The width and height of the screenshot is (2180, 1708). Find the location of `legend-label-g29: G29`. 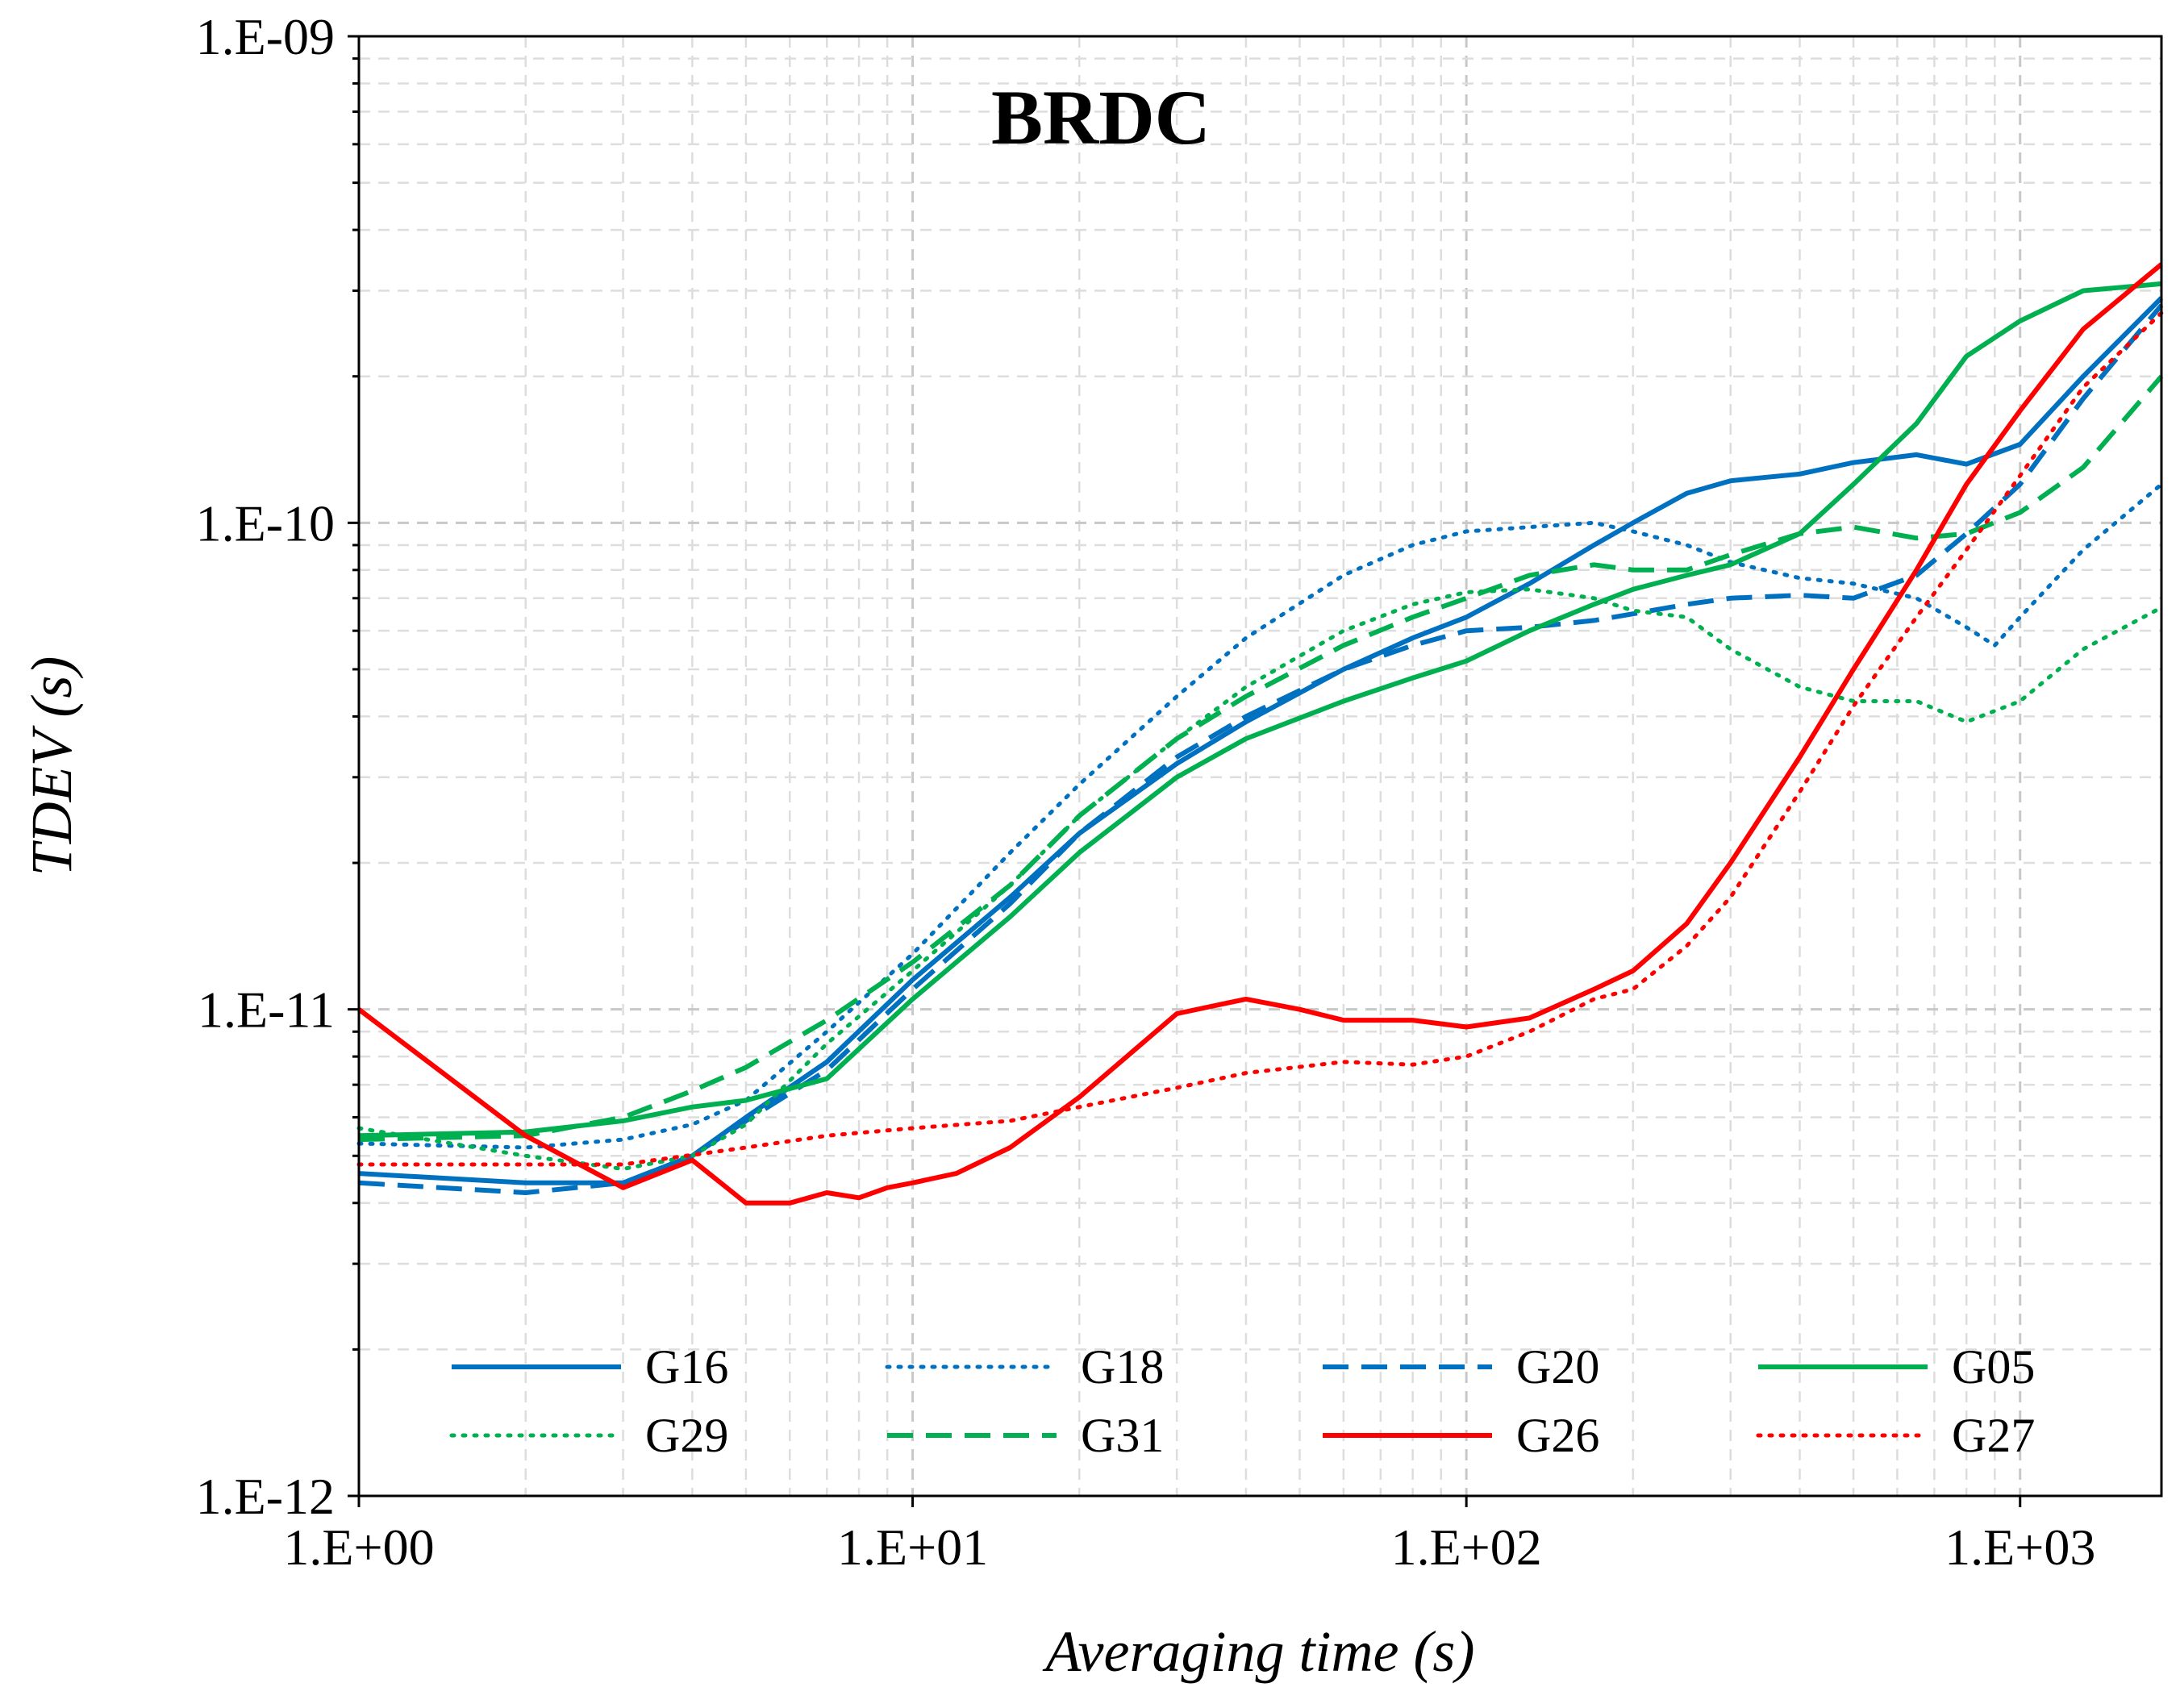

legend-label-g29: G29 is located at coordinates (687, 1435).